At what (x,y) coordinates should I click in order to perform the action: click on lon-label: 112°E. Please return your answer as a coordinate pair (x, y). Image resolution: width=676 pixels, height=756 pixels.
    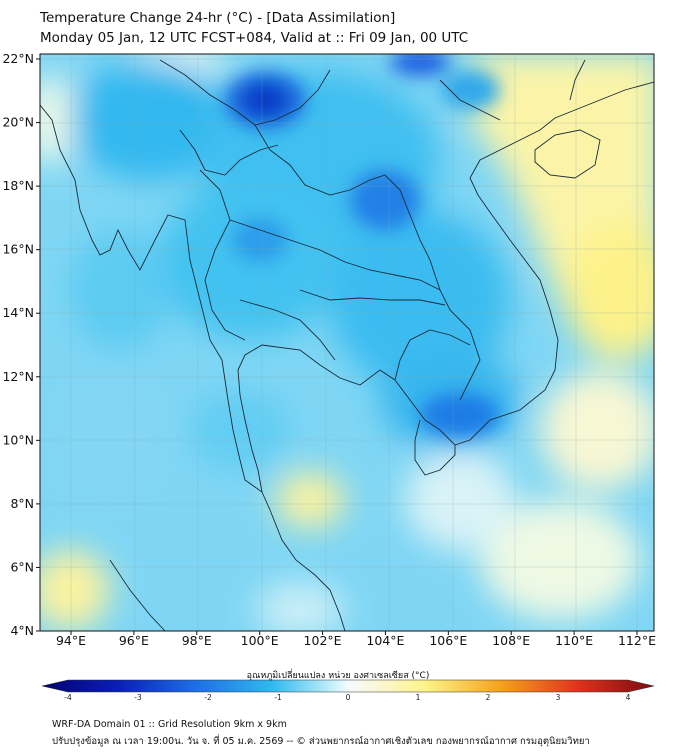
    Looking at the image, I should click on (637, 640).